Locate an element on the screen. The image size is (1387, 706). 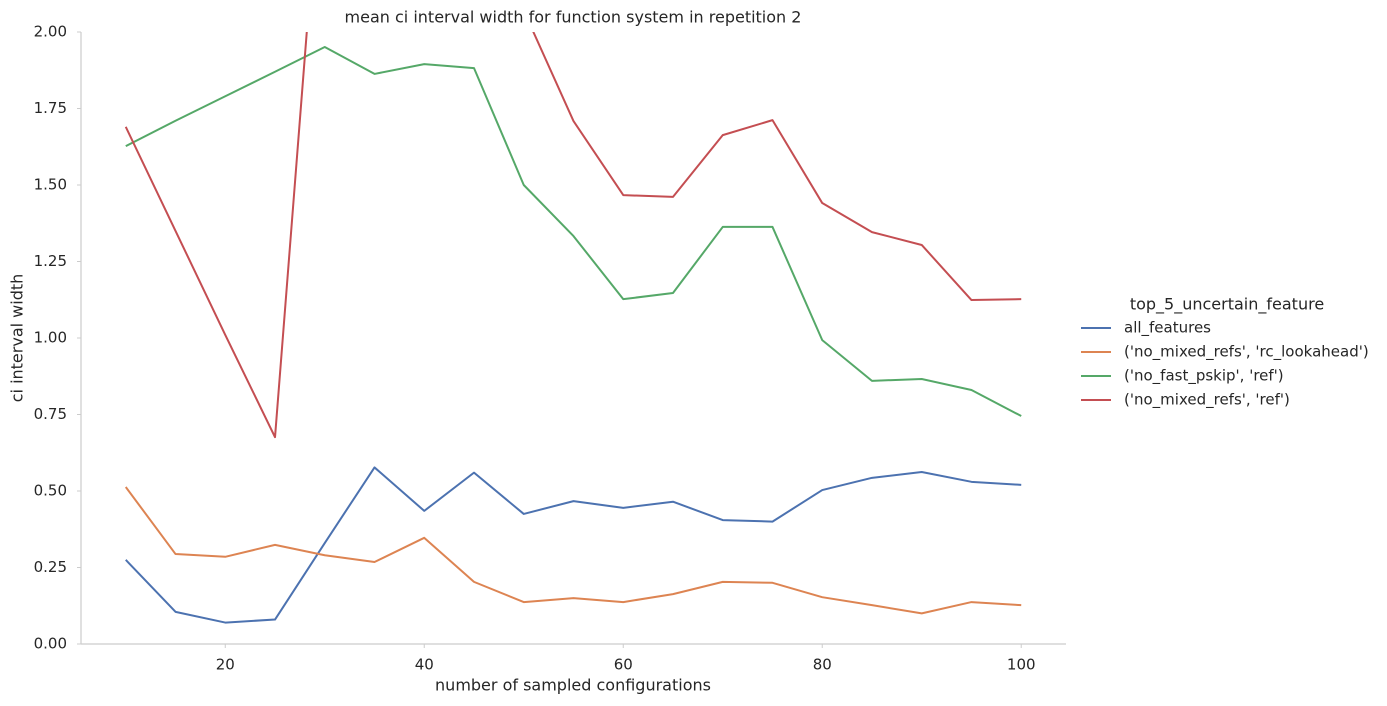
y-tick-label: 2.00 is located at coordinates (50, 32).